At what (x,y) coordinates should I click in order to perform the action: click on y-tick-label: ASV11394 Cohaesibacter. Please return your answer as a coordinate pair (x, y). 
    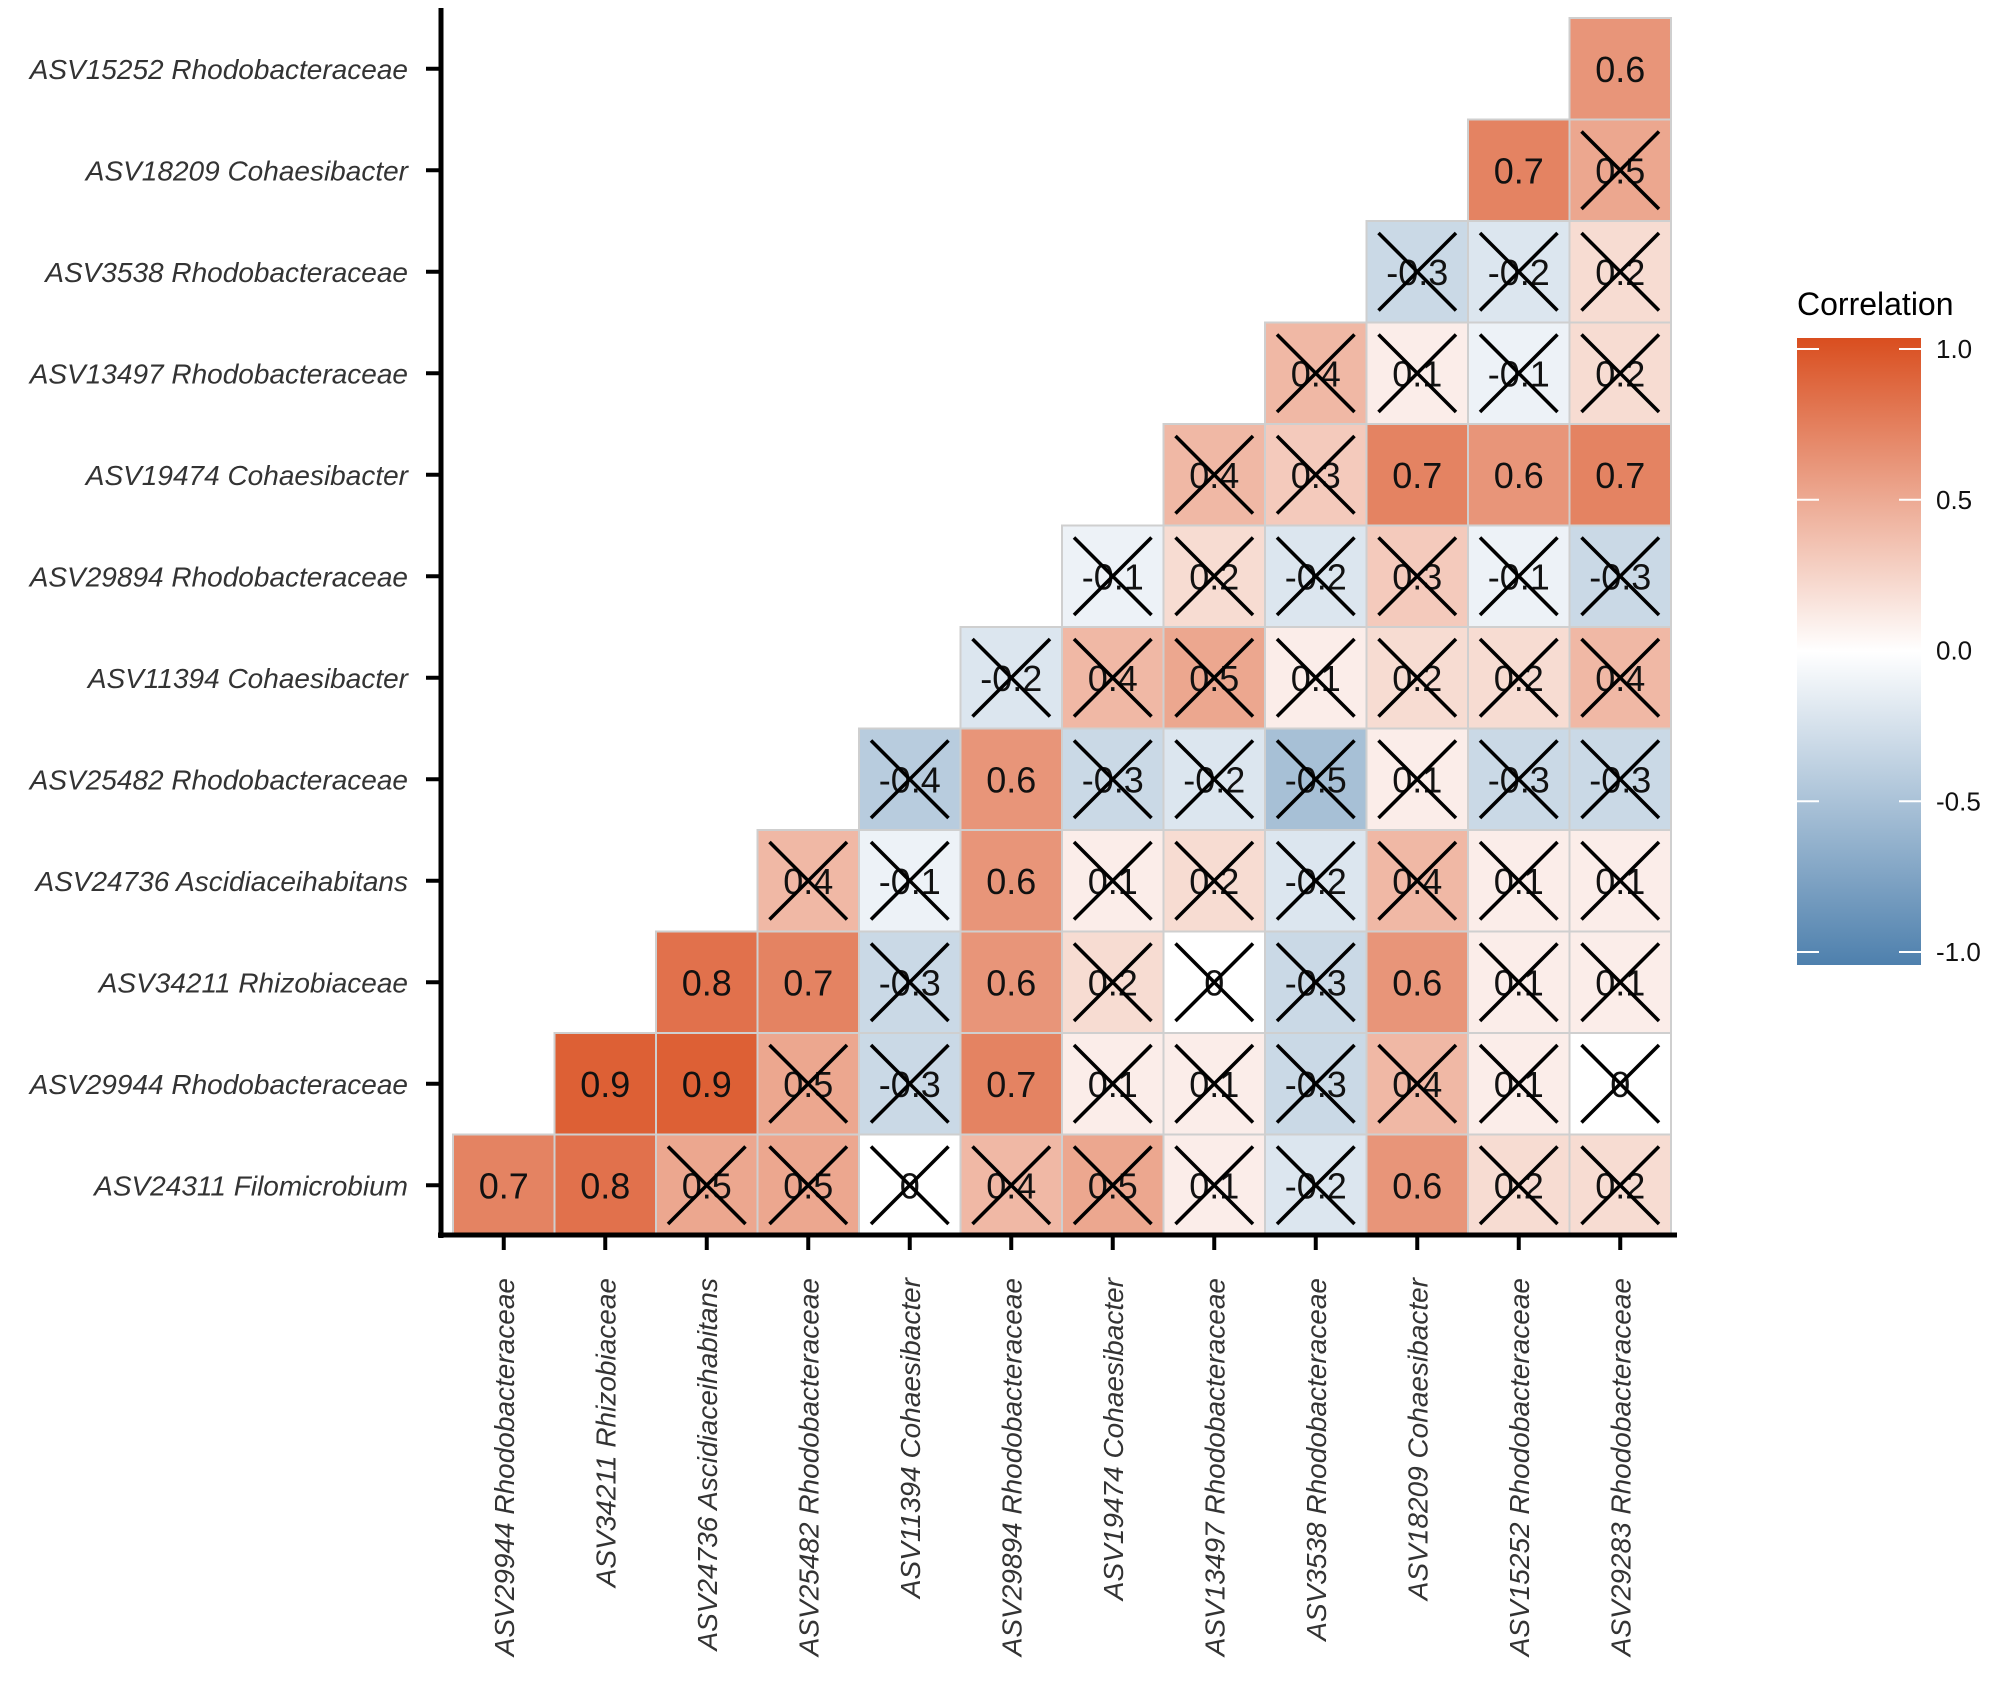
    Looking at the image, I should click on (248, 678).